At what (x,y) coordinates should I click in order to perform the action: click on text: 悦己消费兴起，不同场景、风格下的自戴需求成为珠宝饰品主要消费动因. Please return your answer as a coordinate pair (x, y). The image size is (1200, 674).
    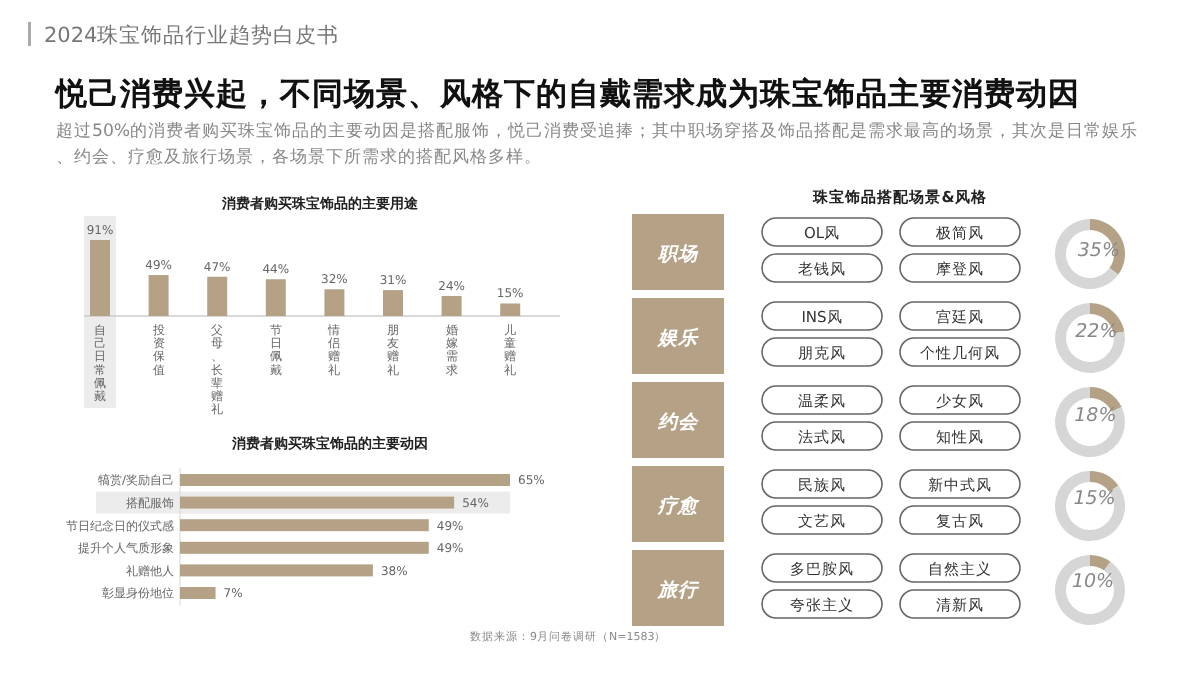
    Looking at the image, I should click on (567, 93).